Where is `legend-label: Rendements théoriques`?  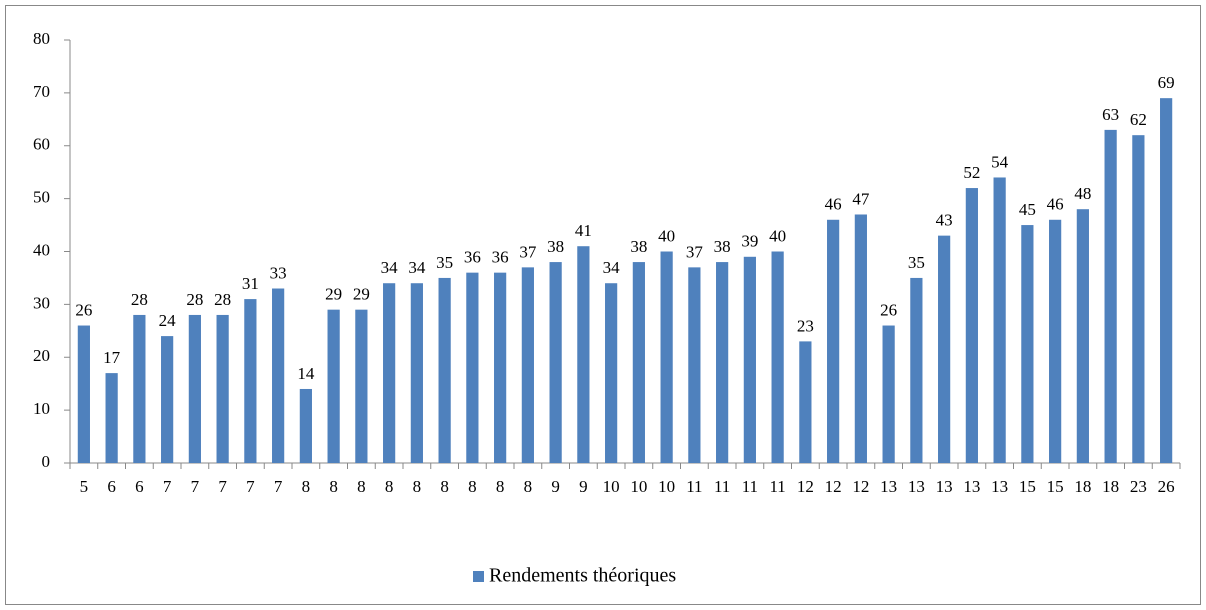 legend-label: Rendements théoriques is located at coordinates (582, 576).